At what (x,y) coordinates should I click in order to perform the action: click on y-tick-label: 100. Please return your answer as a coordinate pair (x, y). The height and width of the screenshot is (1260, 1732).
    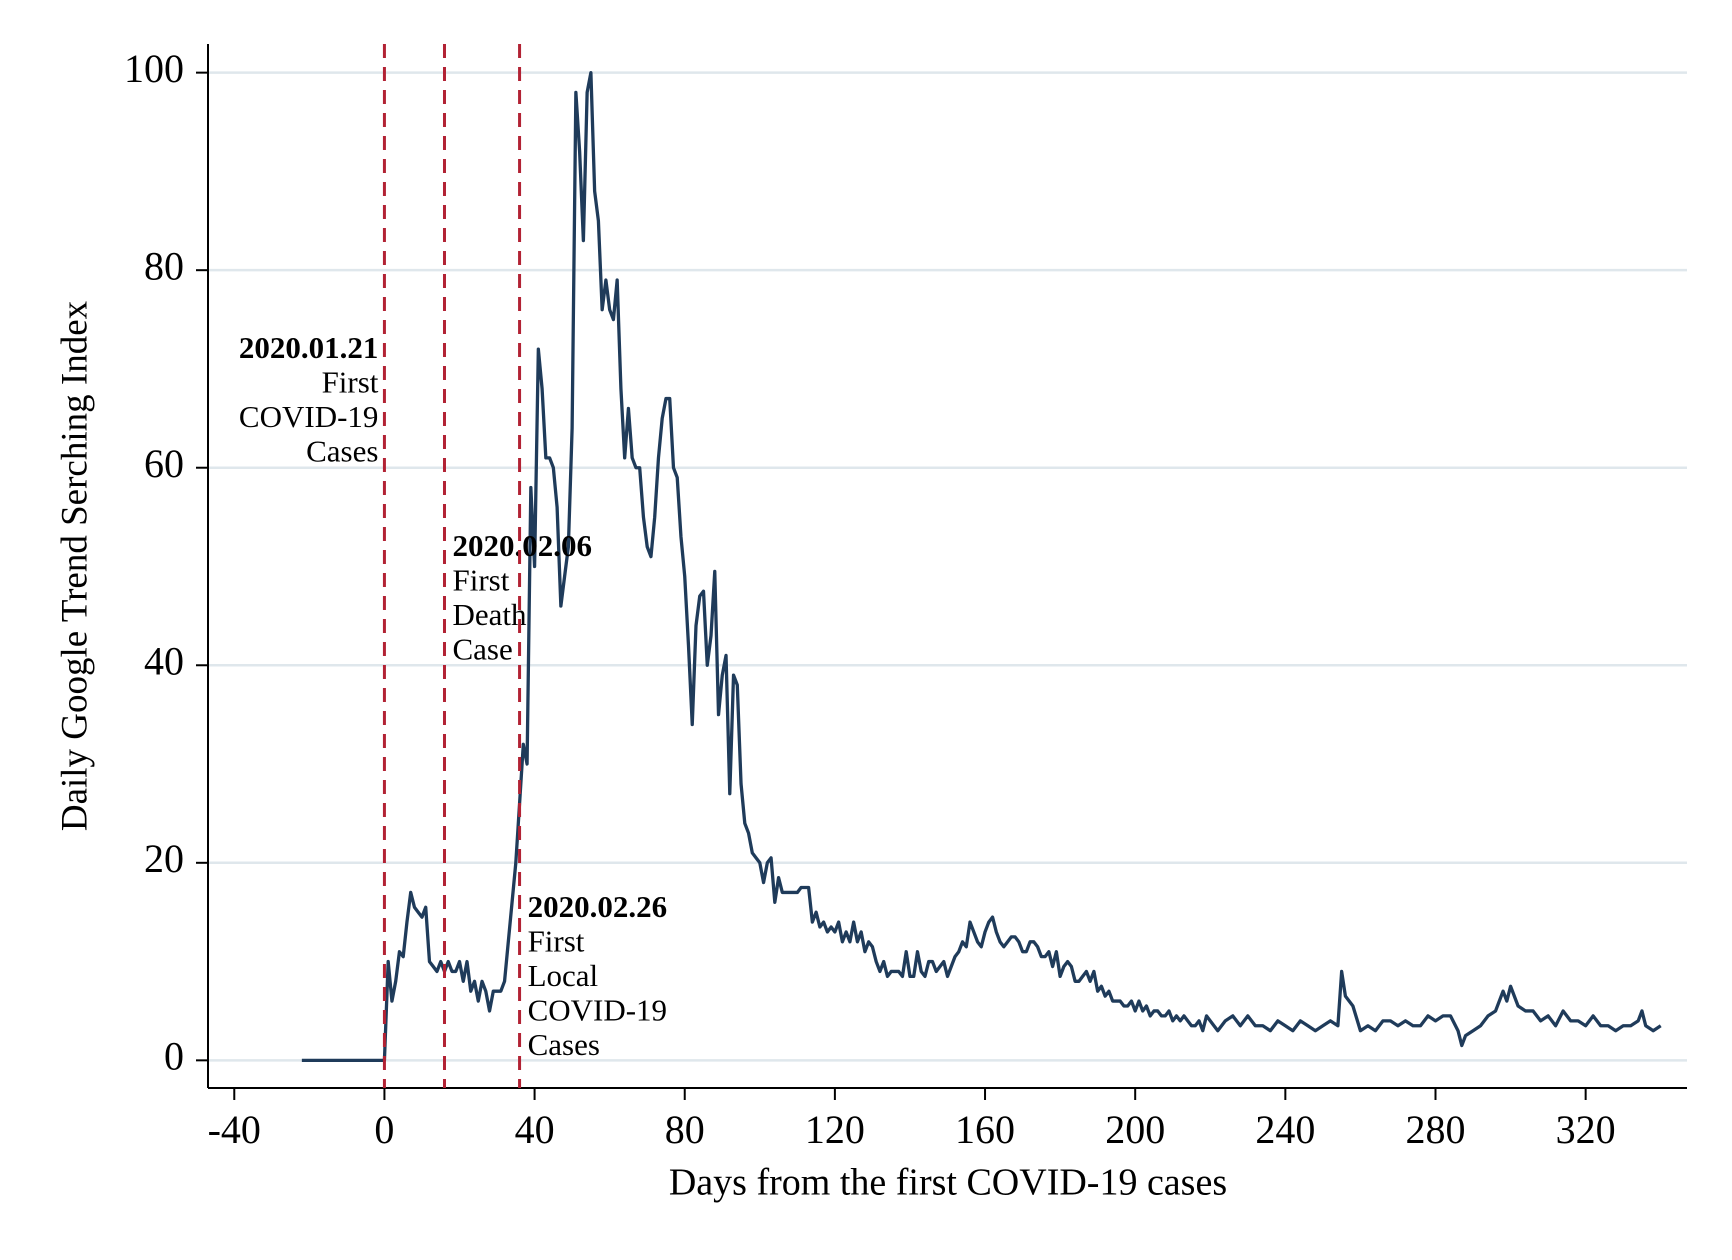
    Looking at the image, I should click on (154, 68).